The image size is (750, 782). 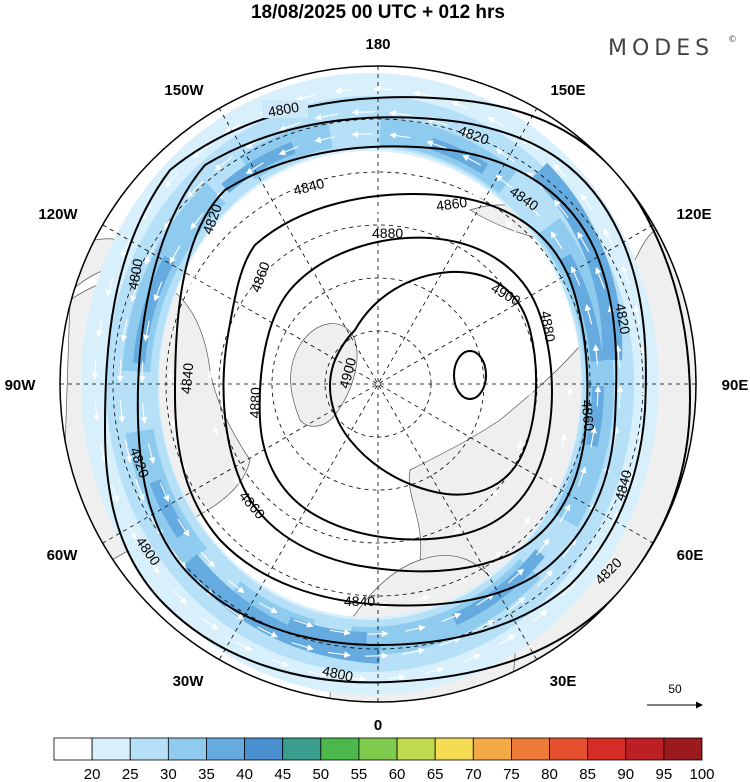 What do you see at coordinates (690, 555) in the screenshot?
I see `lon-label-60e: 60E` at bounding box center [690, 555].